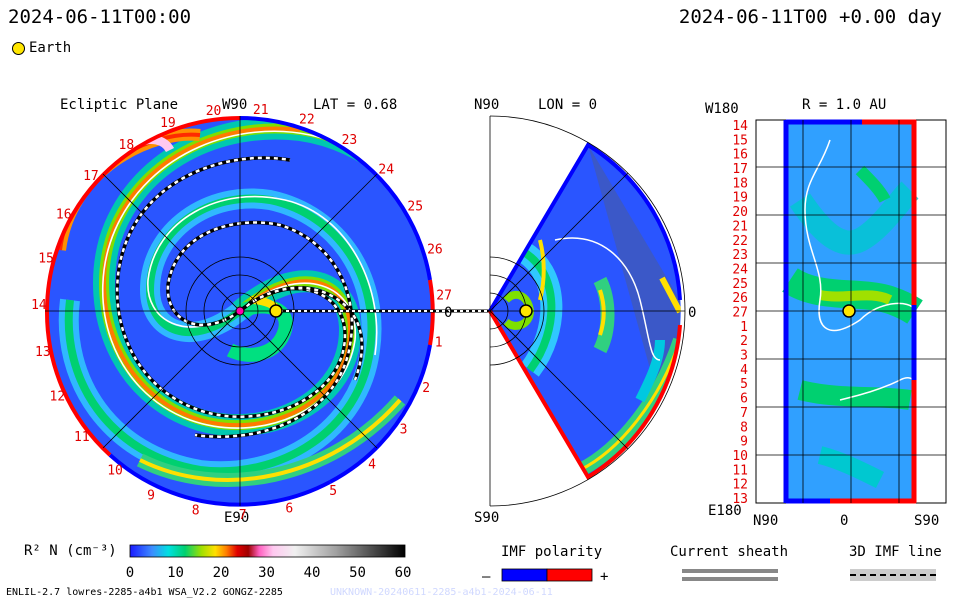  Describe the element at coordinates (569, 575) in the screenshot. I see `imf-positive-swatch` at that location.